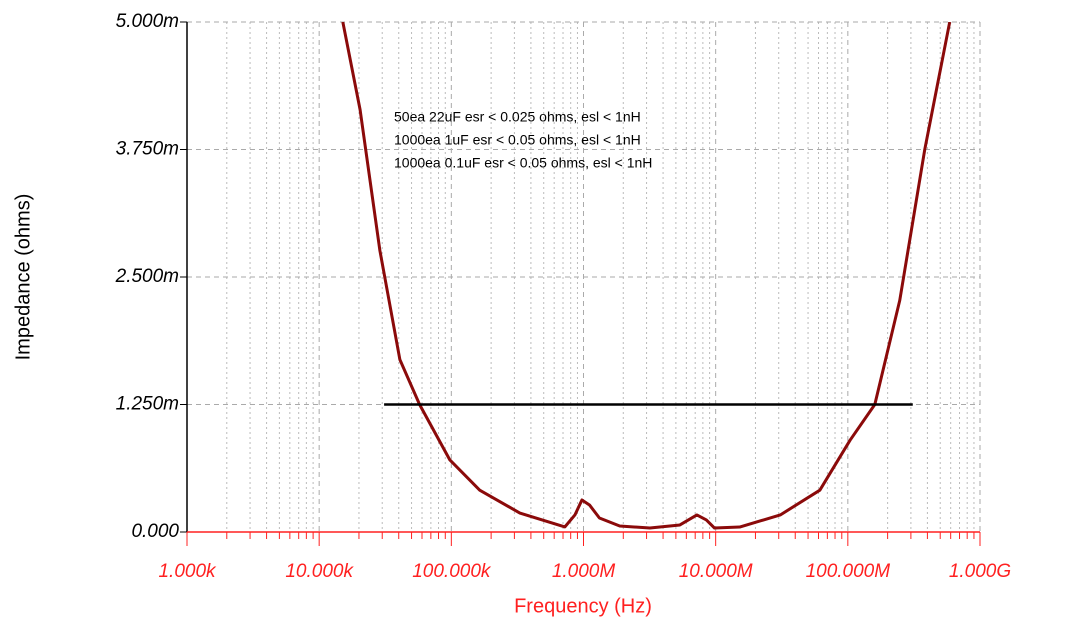 The height and width of the screenshot is (629, 1075). What do you see at coordinates (848, 571) in the screenshot?
I see `x-tick-label: 100.000M` at bounding box center [848, 571].